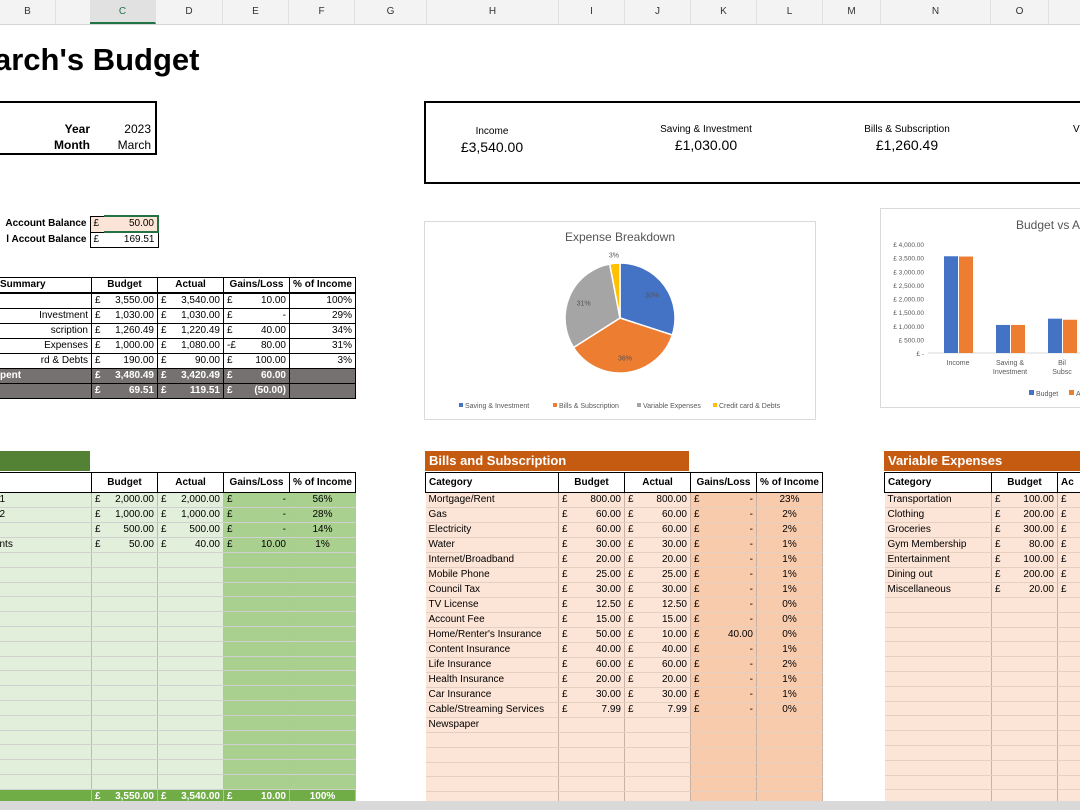  What do you see at coordinates (1024, 530) in the screenshot?
I see `variable-budget: £300.00` at bounding box center [1024, 530].